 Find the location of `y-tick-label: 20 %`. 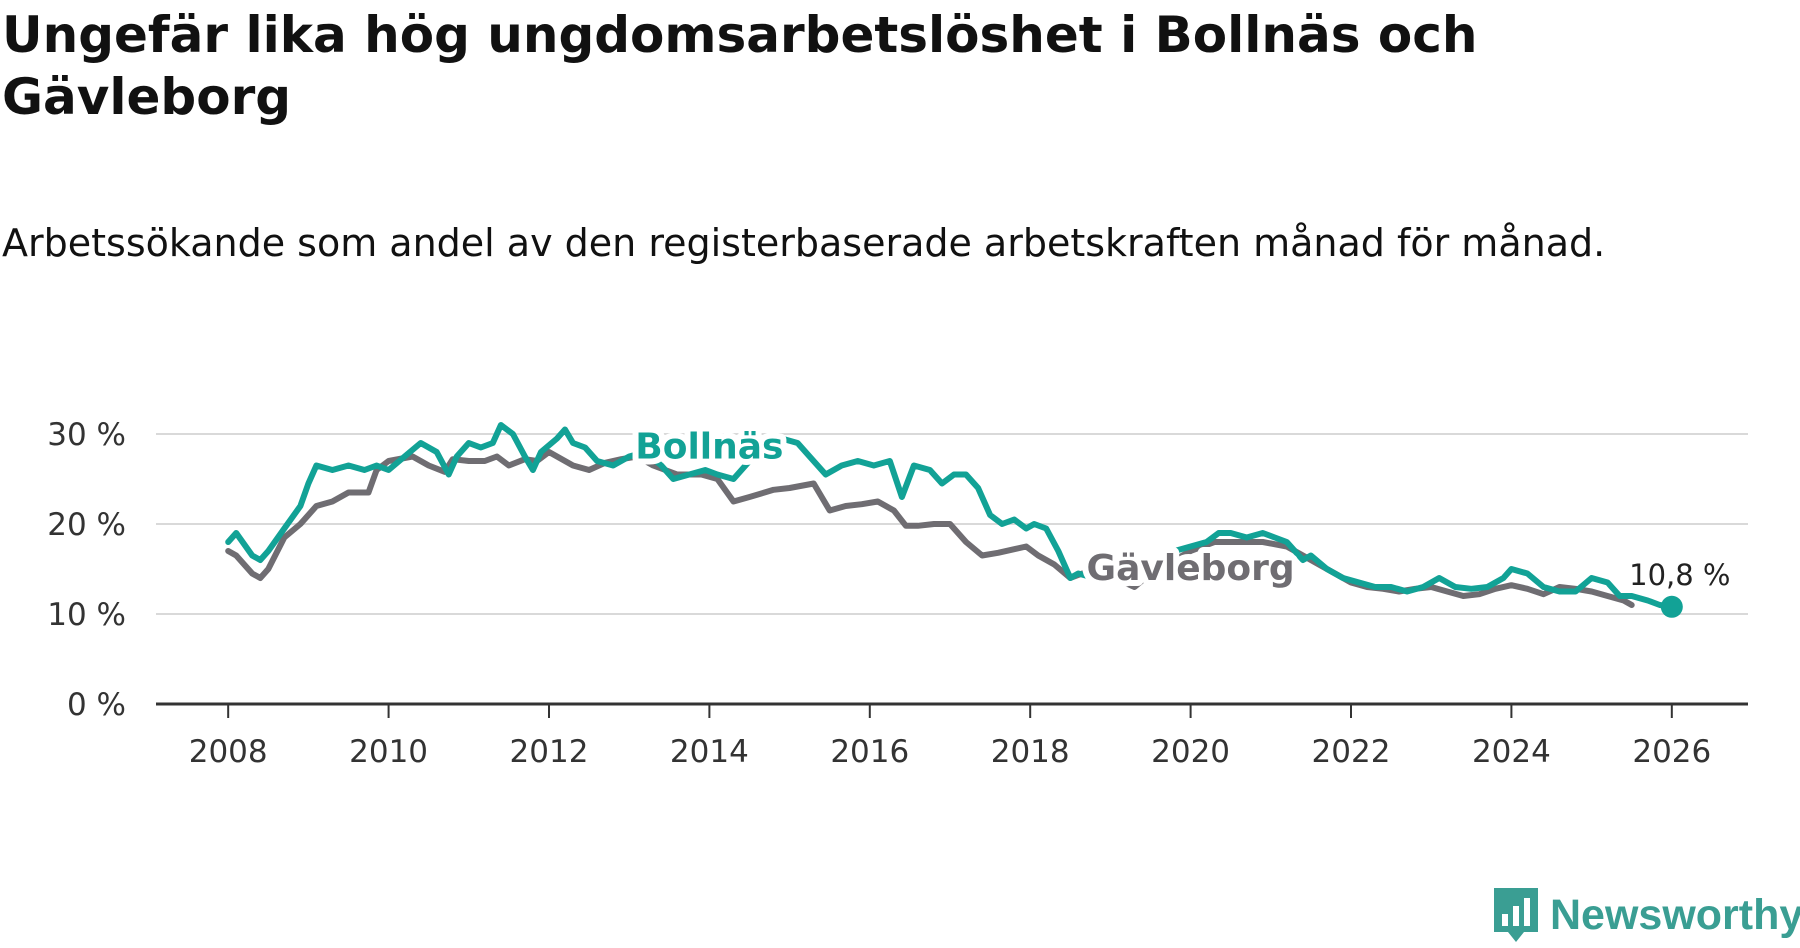

y-tick-label: 20 % is located at coordinates (86, 525).